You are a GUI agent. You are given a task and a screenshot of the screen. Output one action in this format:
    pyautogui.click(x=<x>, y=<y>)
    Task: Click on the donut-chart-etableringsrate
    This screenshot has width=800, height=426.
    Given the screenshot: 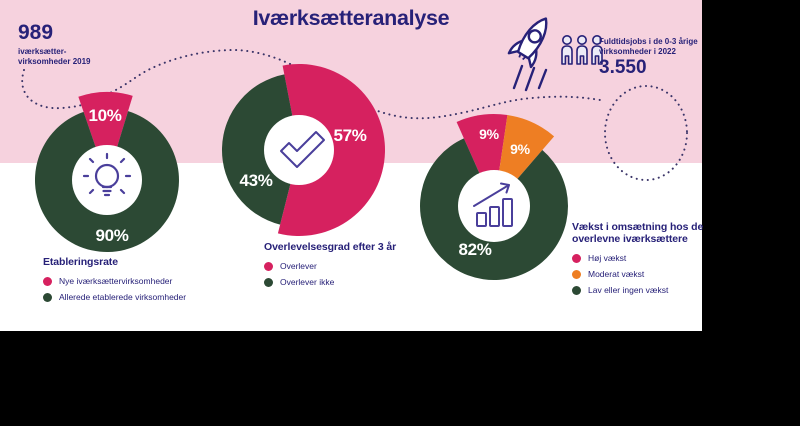 What is the action you would take?
    pyautogui.click(x=106, y=172)
    